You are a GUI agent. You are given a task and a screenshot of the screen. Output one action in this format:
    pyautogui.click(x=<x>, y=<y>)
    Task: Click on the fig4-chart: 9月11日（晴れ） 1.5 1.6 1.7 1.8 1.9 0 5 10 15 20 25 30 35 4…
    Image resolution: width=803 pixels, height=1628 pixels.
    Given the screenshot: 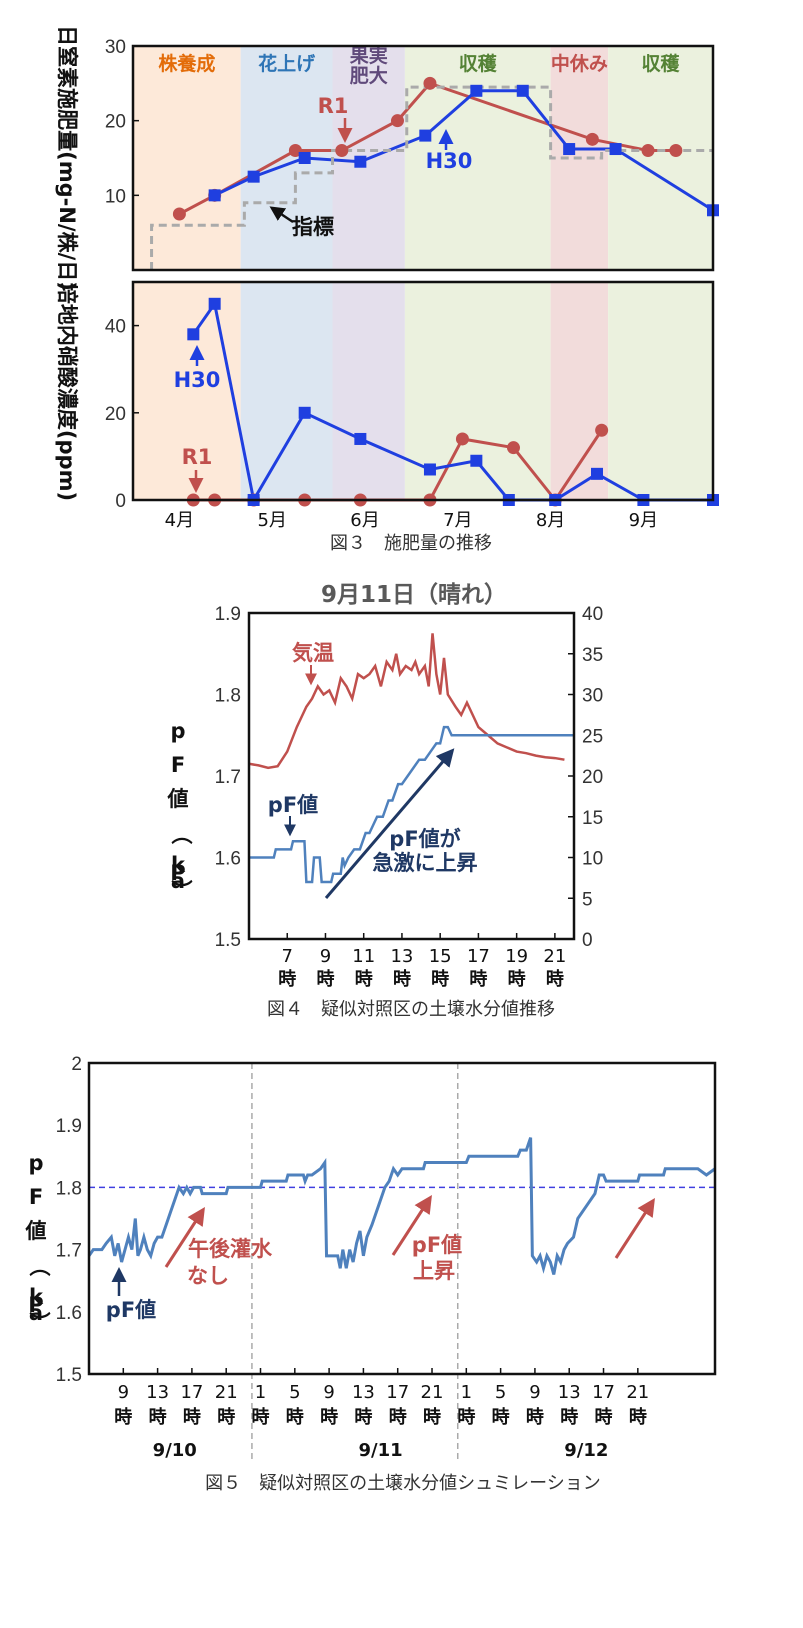 What is the action you would take?
    pyautogui.click(x=385, y=785)
    